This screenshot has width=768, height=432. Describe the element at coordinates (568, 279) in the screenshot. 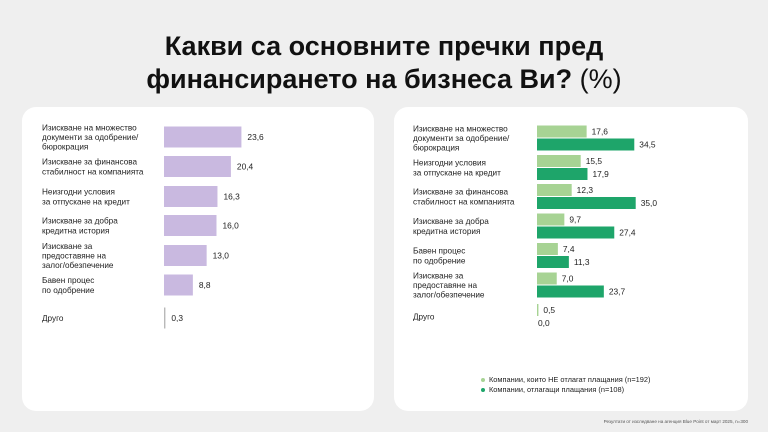

I see `value-label-series-1: 7,0` at that location.